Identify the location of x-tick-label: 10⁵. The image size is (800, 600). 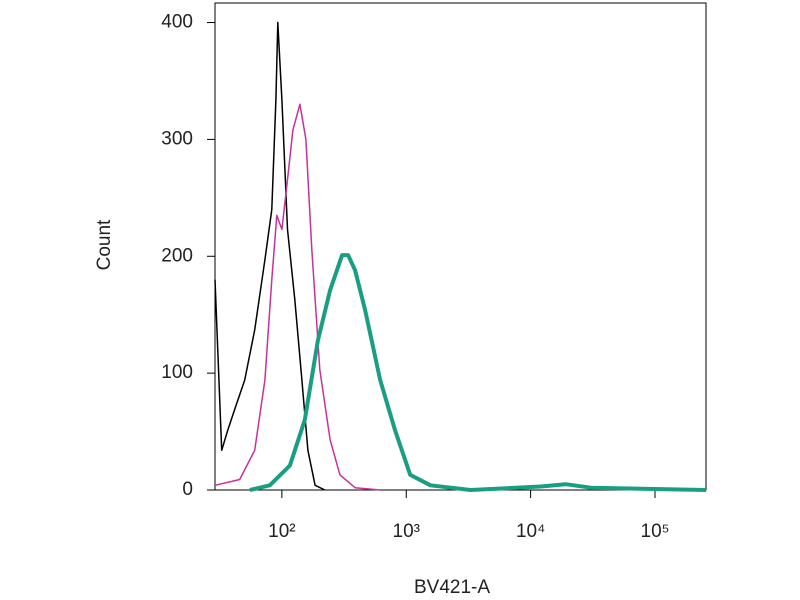
(655, 531).